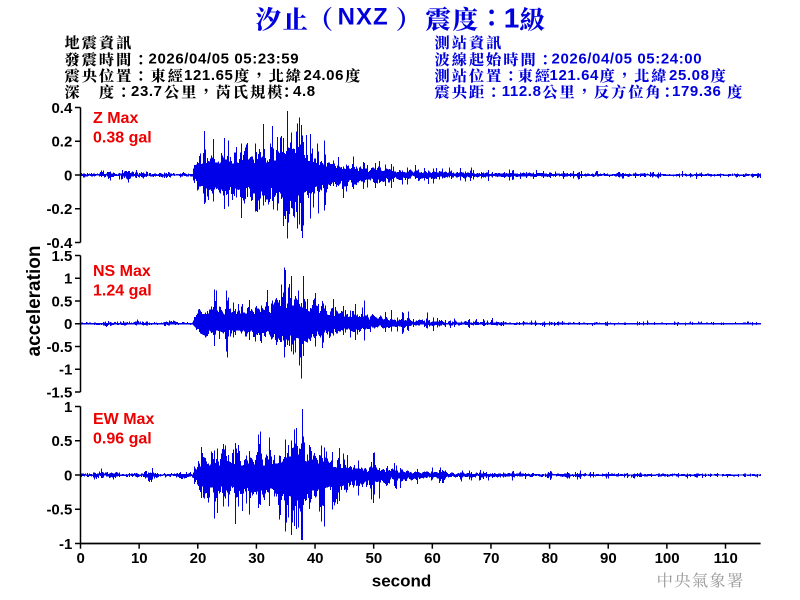 This screenshot has height=600, width=800. Describe the element at coordinates (304, 91) in the screenshot. I see `svg-text: 4.8` at that location.